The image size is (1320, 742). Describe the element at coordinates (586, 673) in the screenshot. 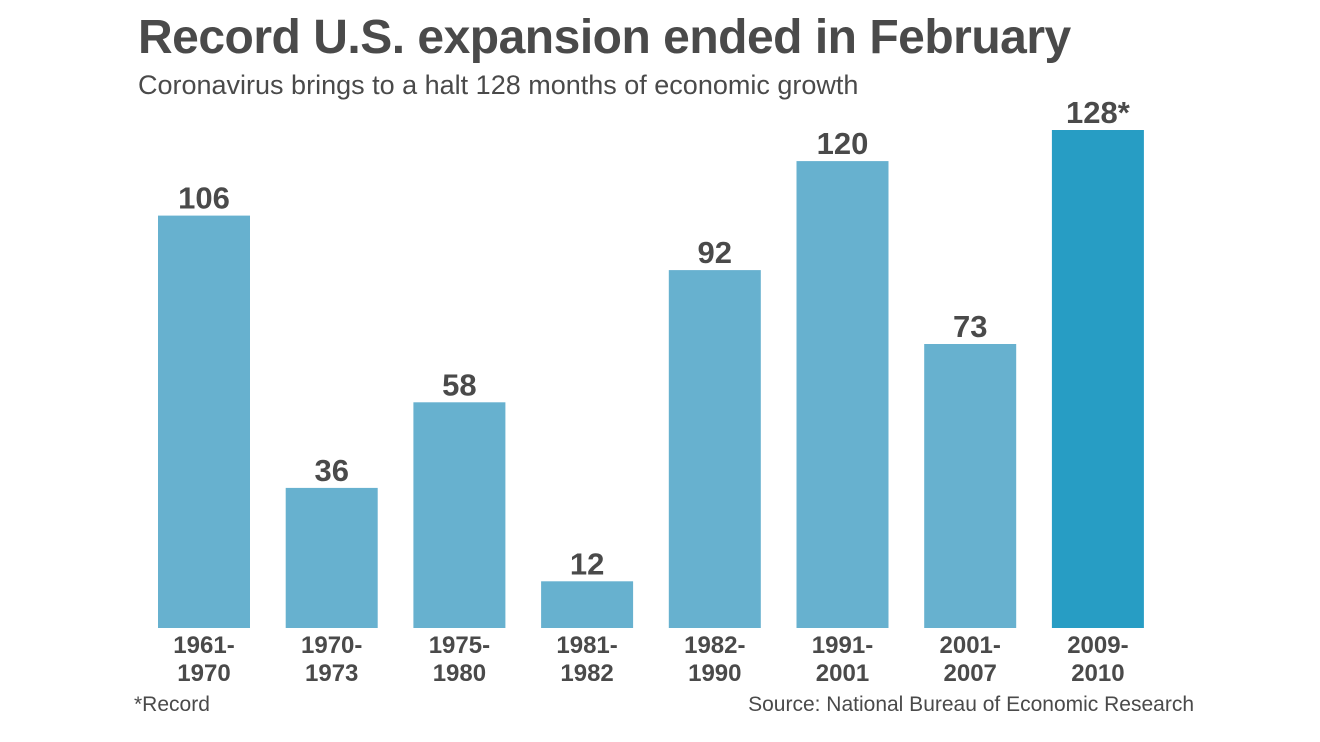

I see `tick-label-line: 1982` at that location.